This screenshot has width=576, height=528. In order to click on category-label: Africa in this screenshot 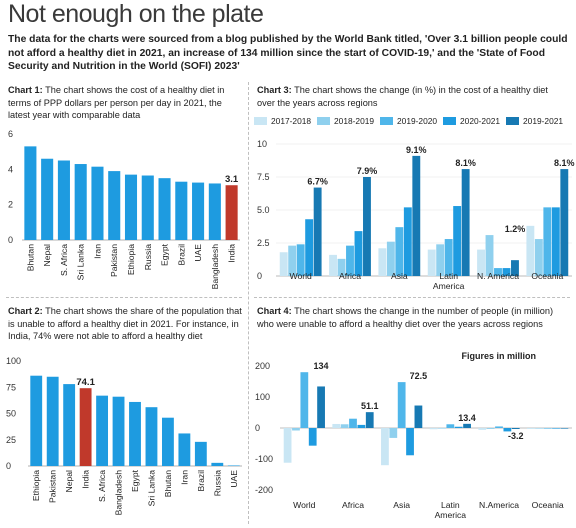, I will do `click(350, 276)`.